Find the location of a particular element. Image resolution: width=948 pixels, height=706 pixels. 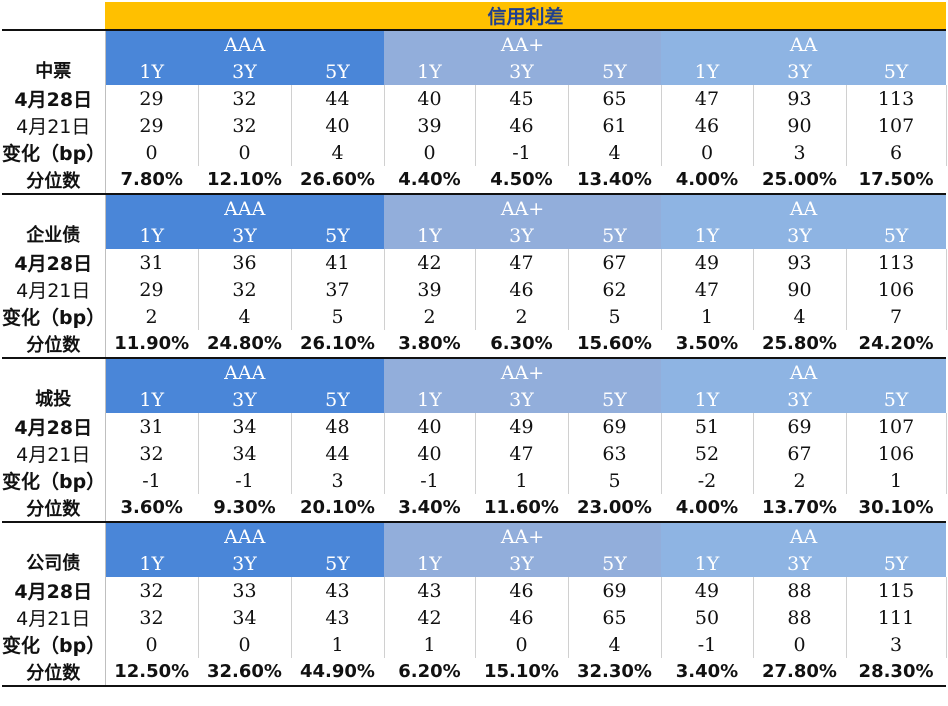

percentile-value-cell: 24.80% is located at coordinates (244, 344).